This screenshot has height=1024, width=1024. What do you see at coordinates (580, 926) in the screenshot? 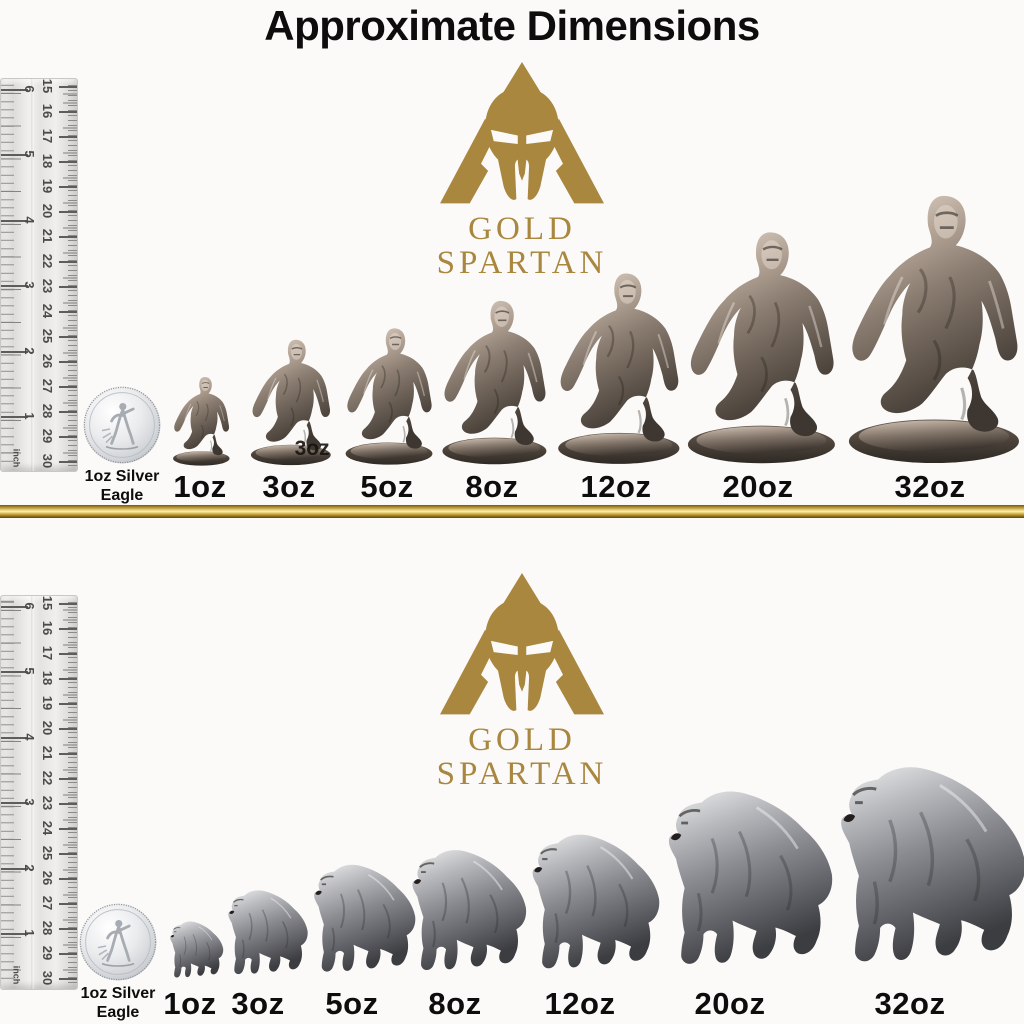
I see `figurine-column-gorilla-12oz: 12oz` at bounding box center [580, 926].